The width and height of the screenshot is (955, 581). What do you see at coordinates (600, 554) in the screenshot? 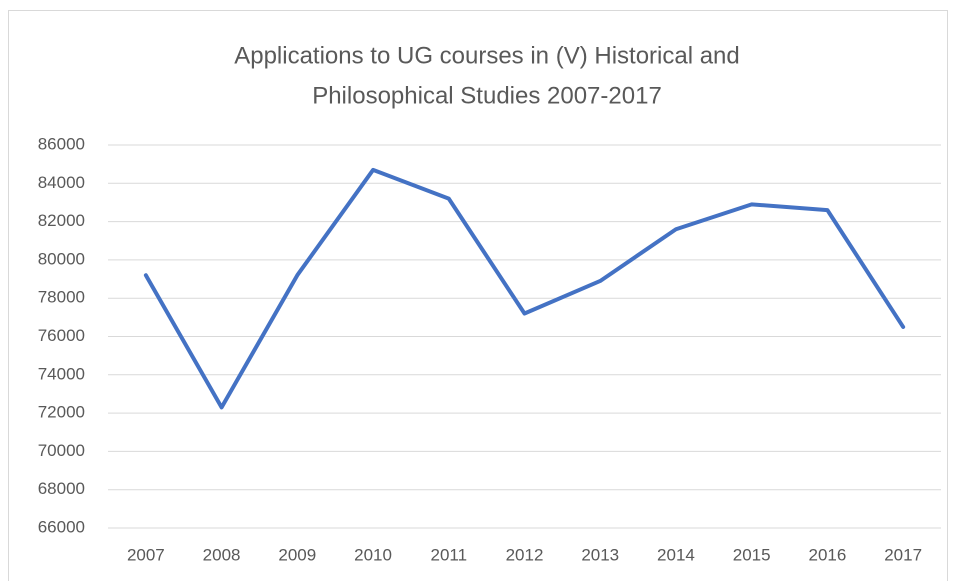
I see `x-tick-label: 2013` at bounding box center [600, 554].